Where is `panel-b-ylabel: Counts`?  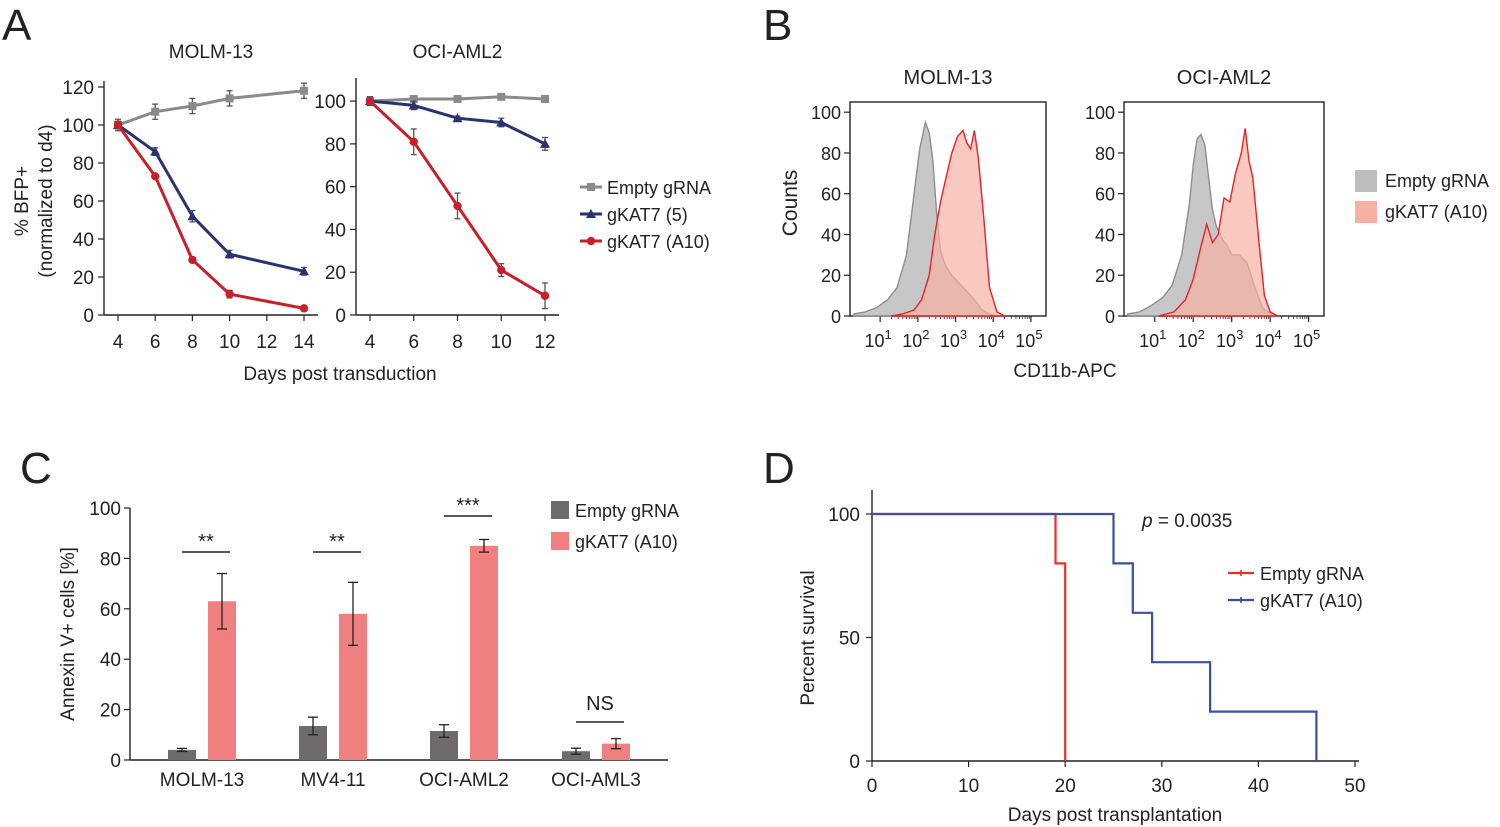 panel-b-ylabel: Counts is located at coordinates (790, 203).